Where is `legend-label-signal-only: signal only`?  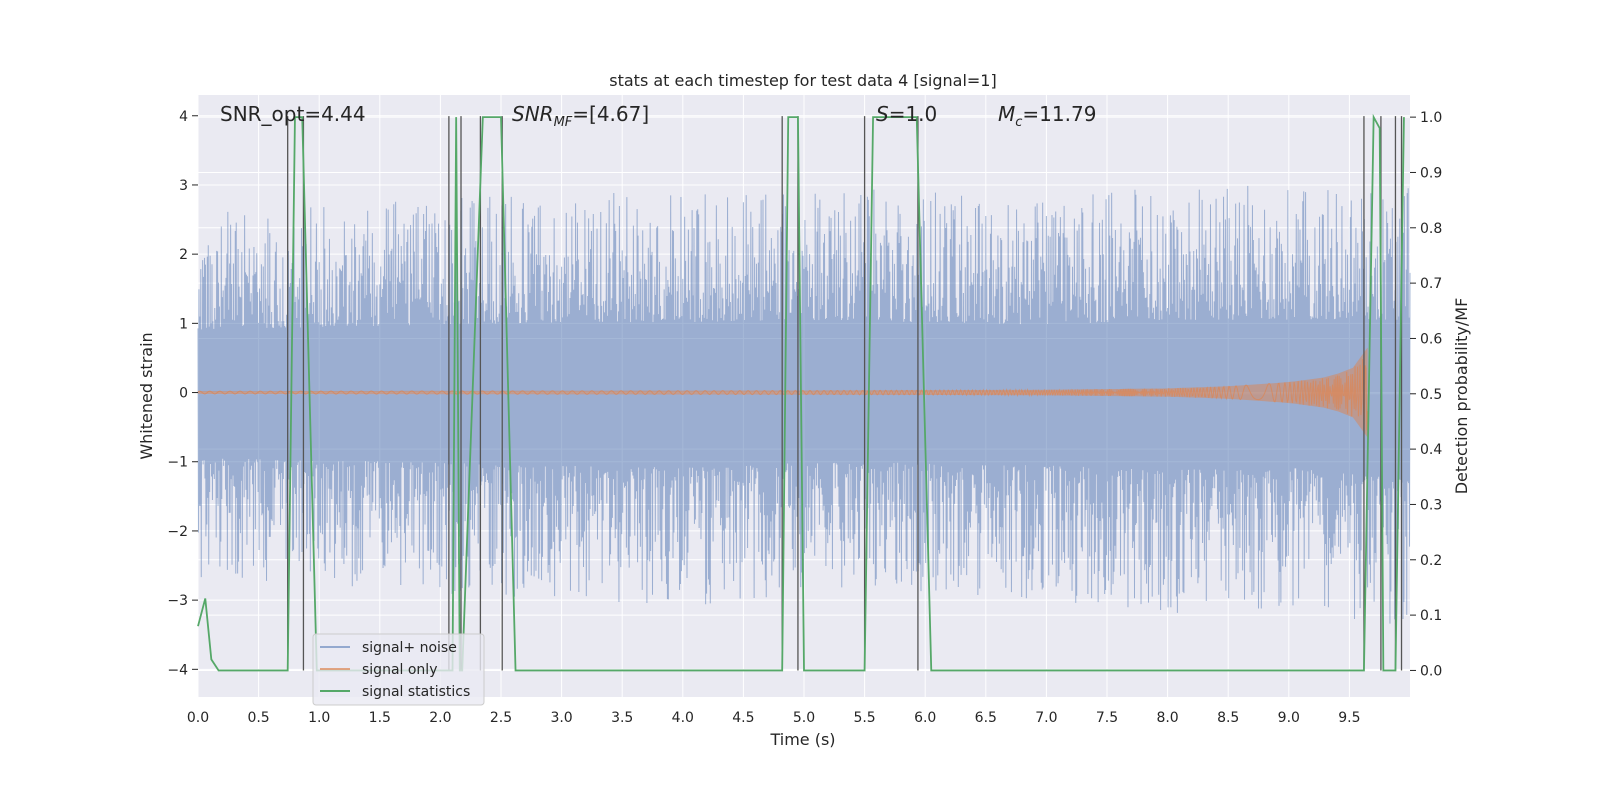
legend-label-signal-only: signal only is located at coordinates (399, 670).